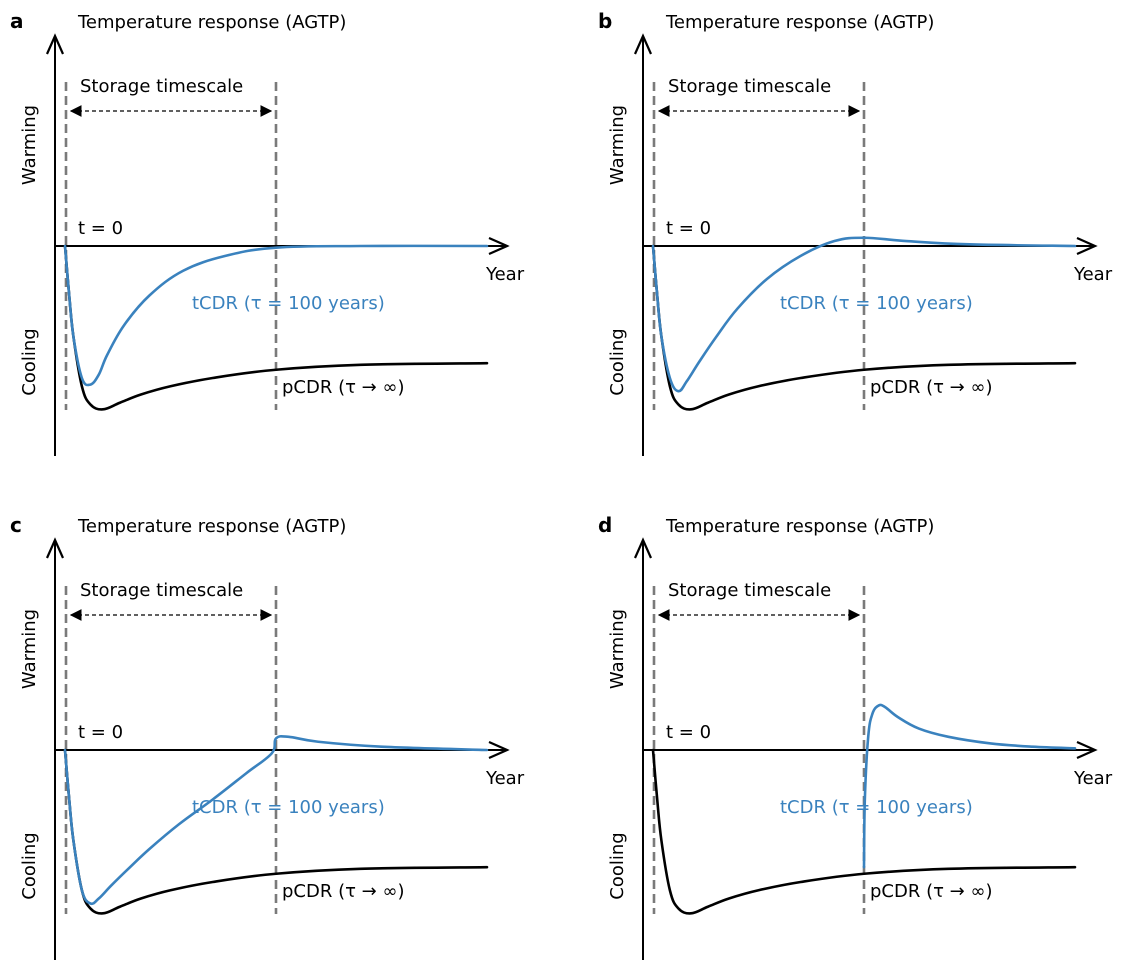  Describe the element at coordinates (17, 21) in the screenshot. I see `panel-letter: a` at that location.